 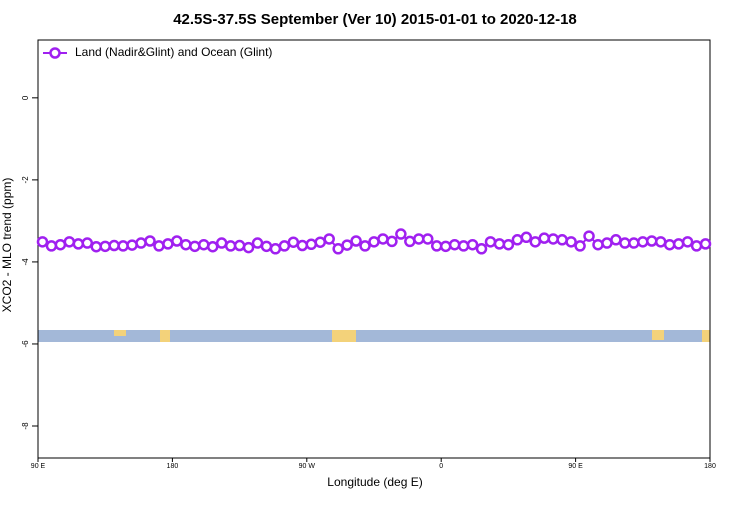 What do you see at coordinates (7, 245) in the screenshot?
I see `y-axis-label: XCO2 - MLO trend (ppm)` at bounding box center [7, 245].